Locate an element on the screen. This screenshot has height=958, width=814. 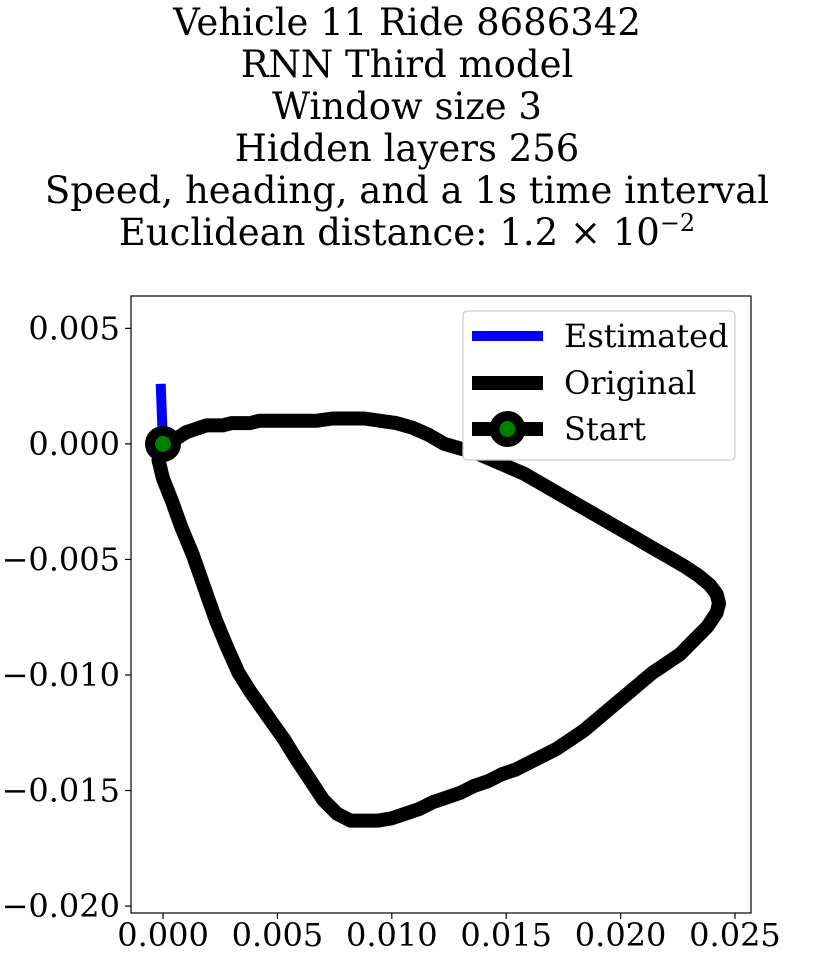
x-tick-label: 0.015 is located at coordinates (506, 935).